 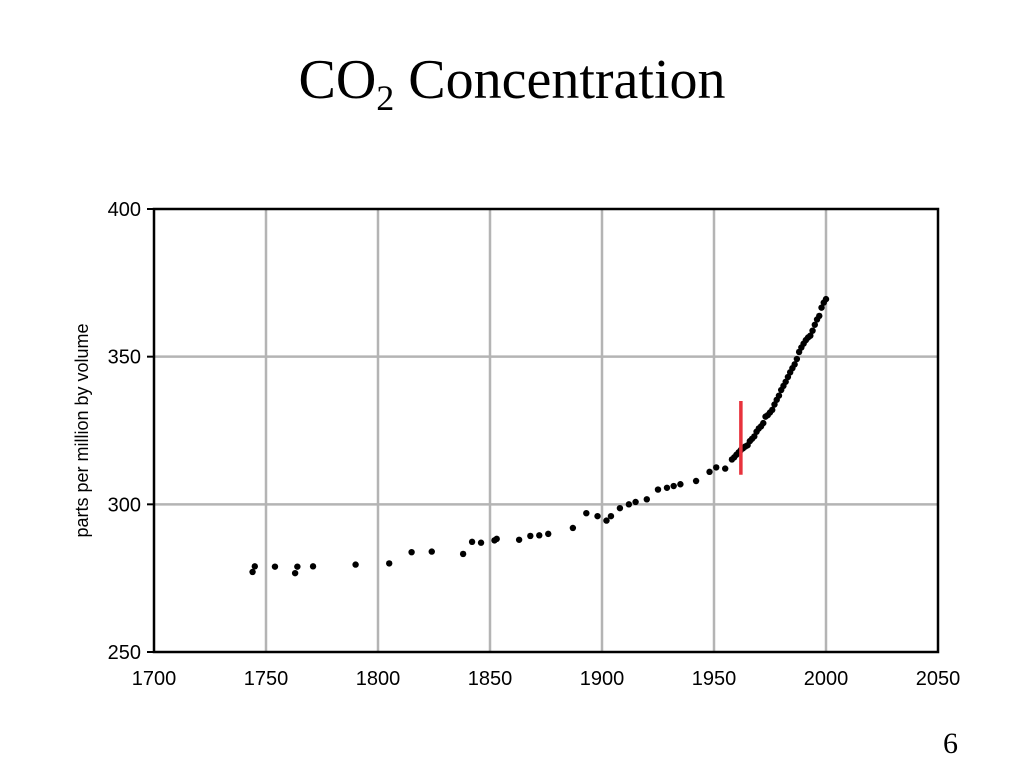 What do you see at coordinates (378, 679) in the screenshot?
I see `x-tick-label: 1800` at bounding box center [378, 679].